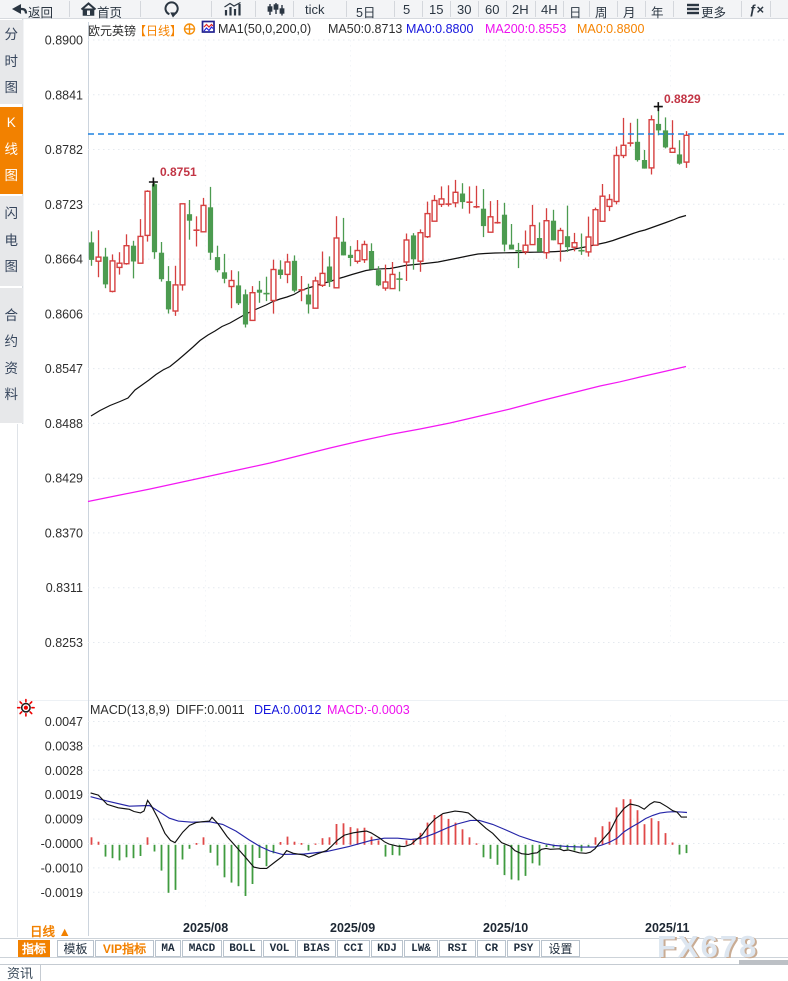  What do you see at coordinates (64, 41) in the screenshot?
I see `svg-text: 0.8900` at bounding box center [64, 41].